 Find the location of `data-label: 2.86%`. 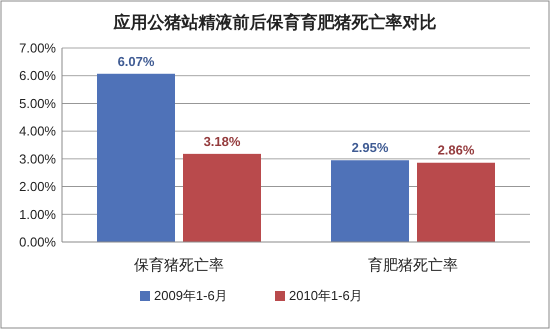

data-label: 2.86% is located at coordinates (456, 150).